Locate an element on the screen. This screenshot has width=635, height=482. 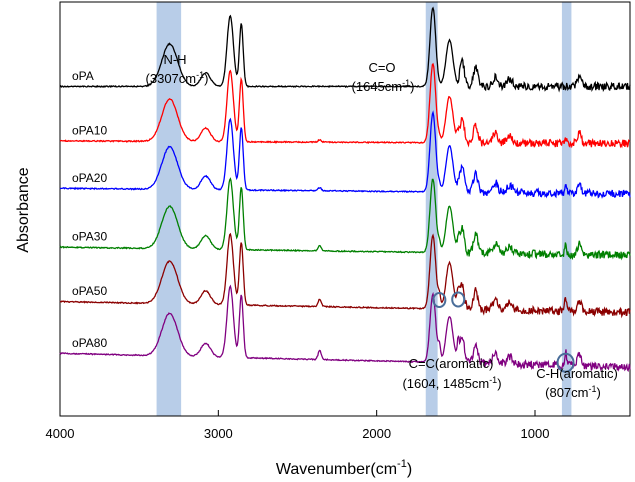
annotation-ch-line1: C-H(aromatic) is located at coordinates (577, 373).